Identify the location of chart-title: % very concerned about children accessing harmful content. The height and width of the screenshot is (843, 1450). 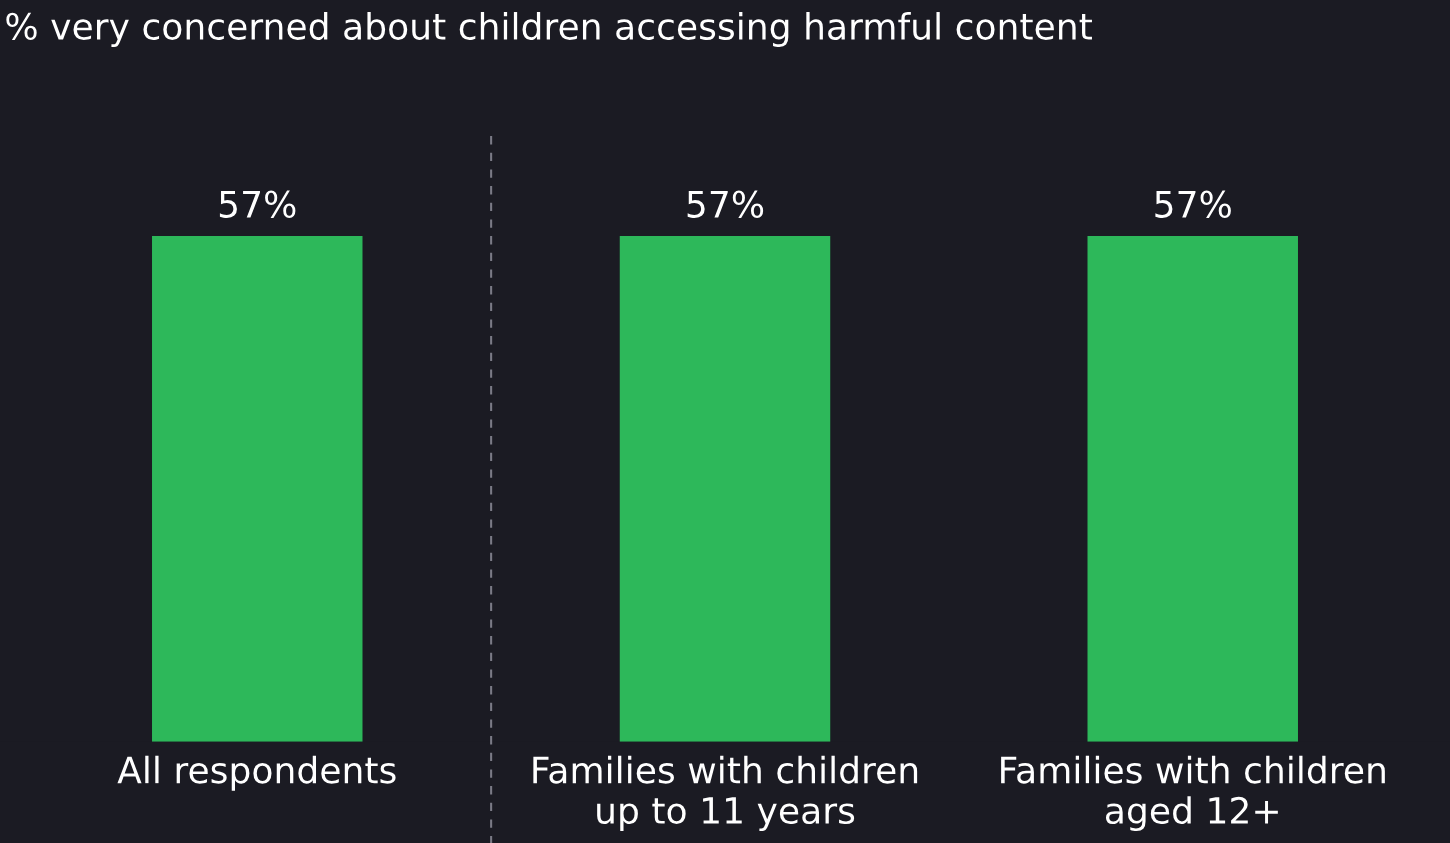
(549, 29).